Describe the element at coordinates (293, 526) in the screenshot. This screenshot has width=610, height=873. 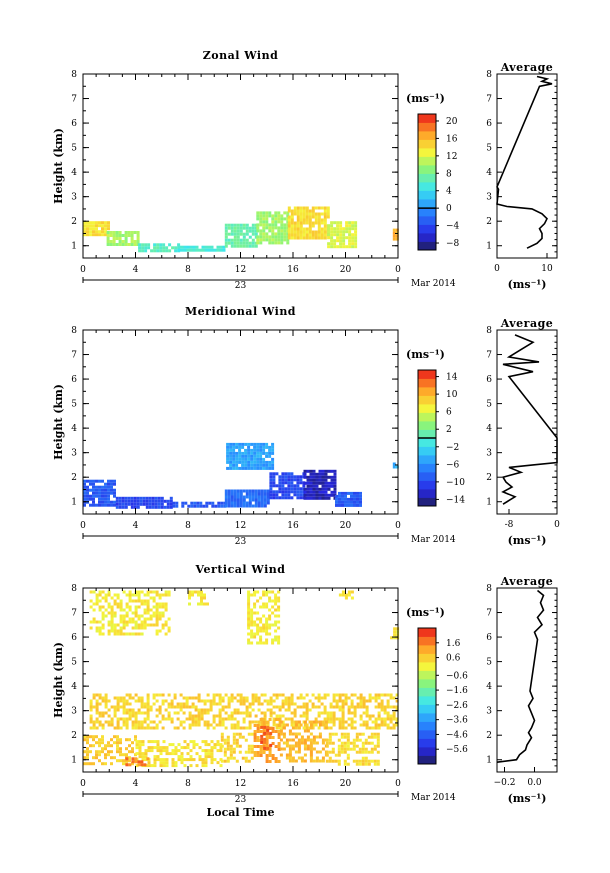
I see `x-tick-label: 16` at that location.